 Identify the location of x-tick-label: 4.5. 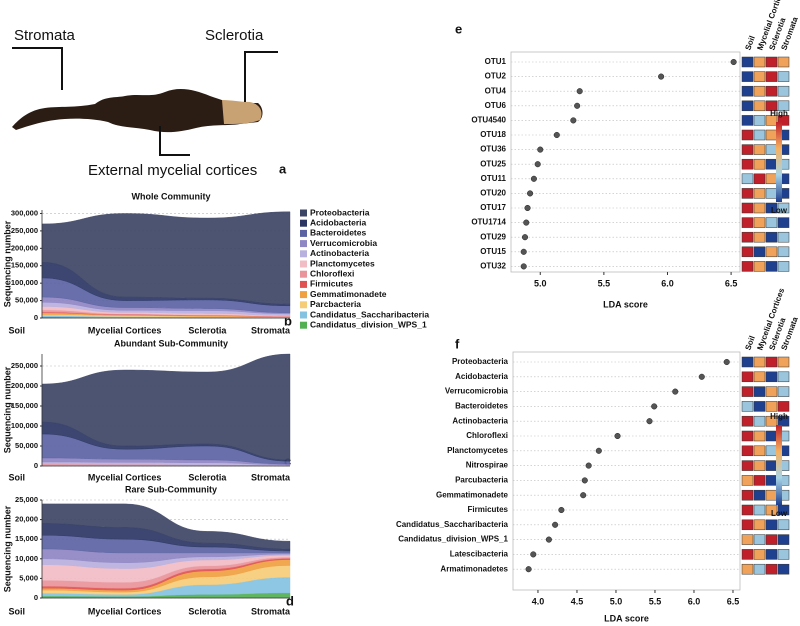
(577, 601).